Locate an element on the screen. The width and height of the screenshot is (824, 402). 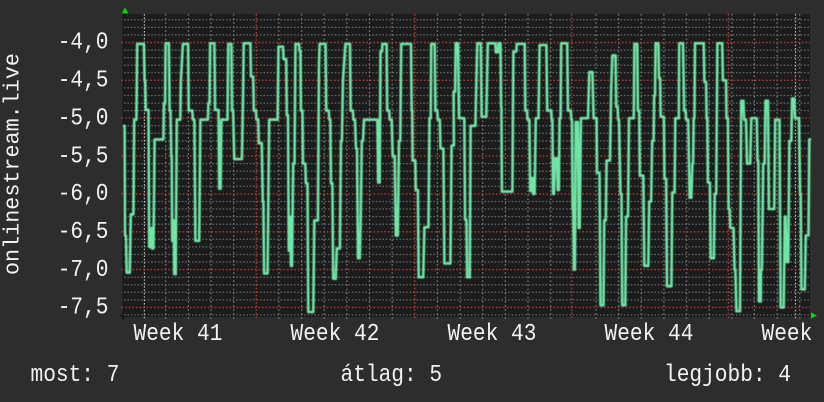
svg-text: Week 44 is located at coordinates (649, 334).